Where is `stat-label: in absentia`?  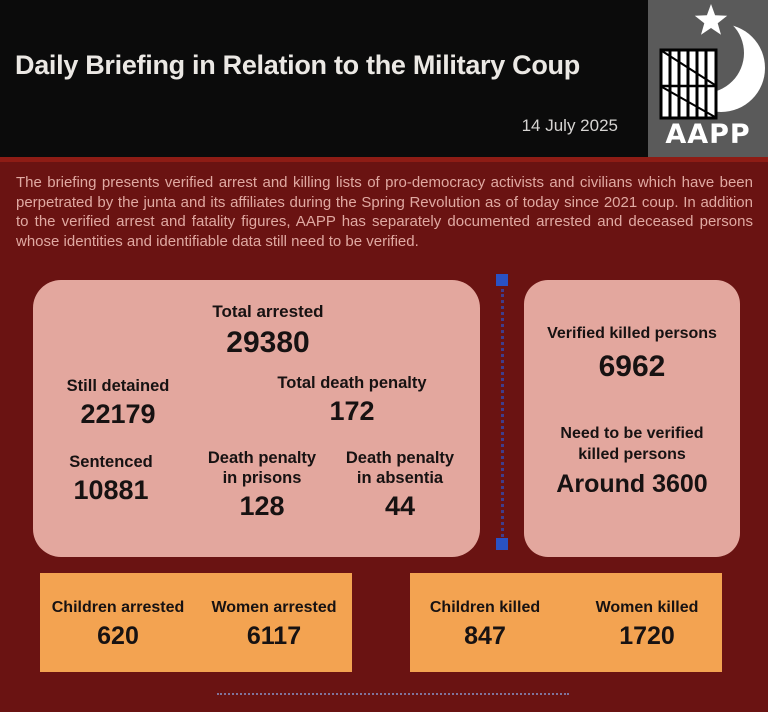
stat-label: in absentia is located at coordinates (400, 478).